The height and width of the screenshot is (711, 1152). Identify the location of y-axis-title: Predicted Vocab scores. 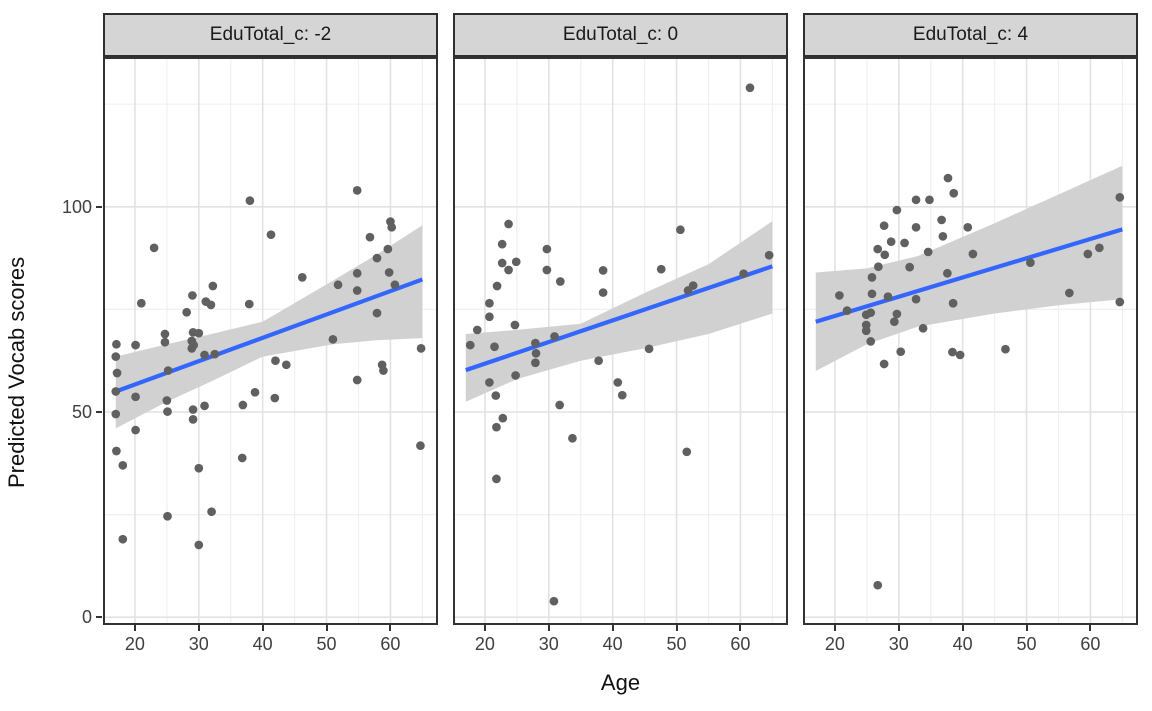
(16, 372).